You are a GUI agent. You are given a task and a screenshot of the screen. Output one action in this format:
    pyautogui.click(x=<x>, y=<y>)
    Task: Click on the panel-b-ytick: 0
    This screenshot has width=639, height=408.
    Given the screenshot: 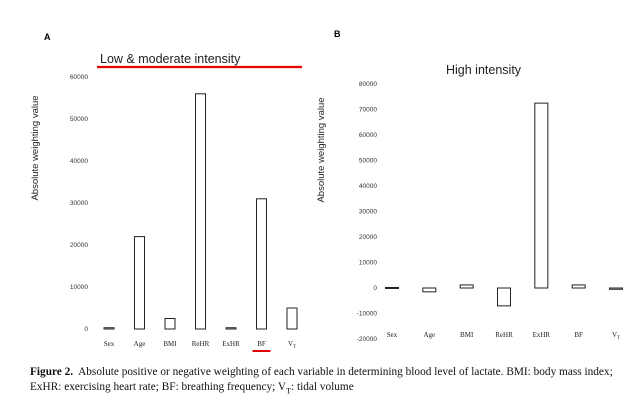 What is the action you would take?
    pyautogui.click(x=375, y=288)
    